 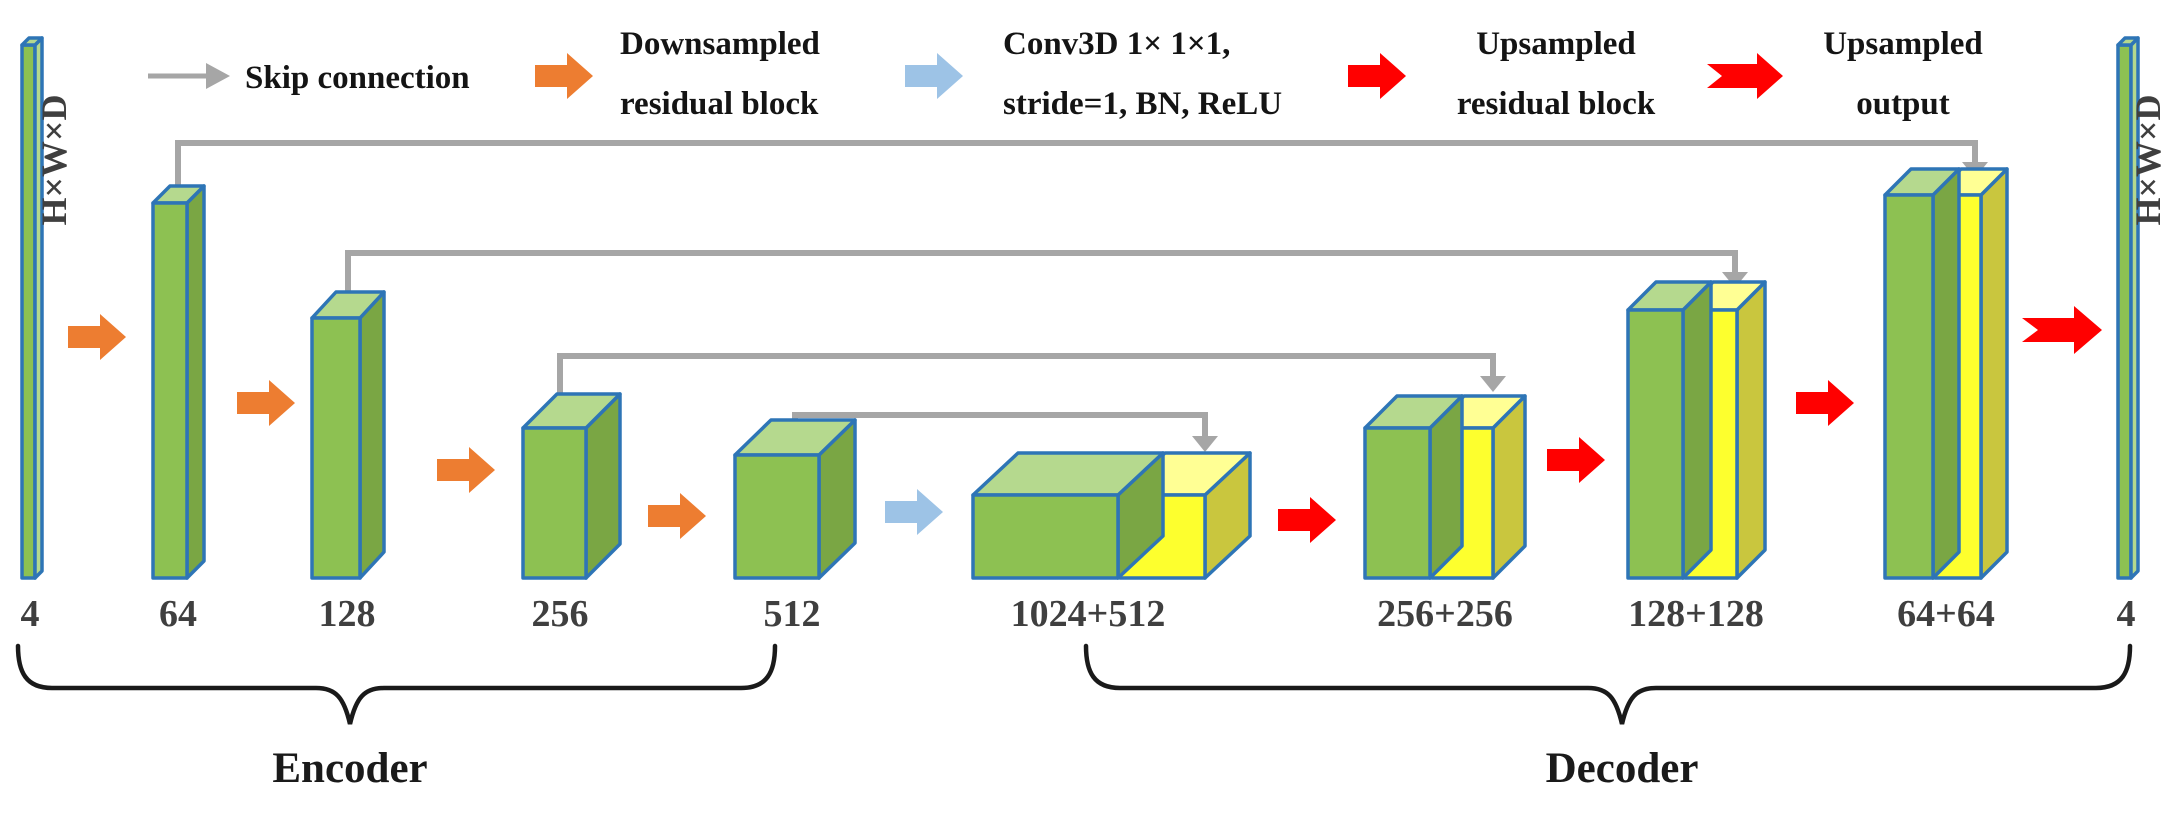 I want to click on skip-arrowhead-512-icon, so click(x=1205, y=444).